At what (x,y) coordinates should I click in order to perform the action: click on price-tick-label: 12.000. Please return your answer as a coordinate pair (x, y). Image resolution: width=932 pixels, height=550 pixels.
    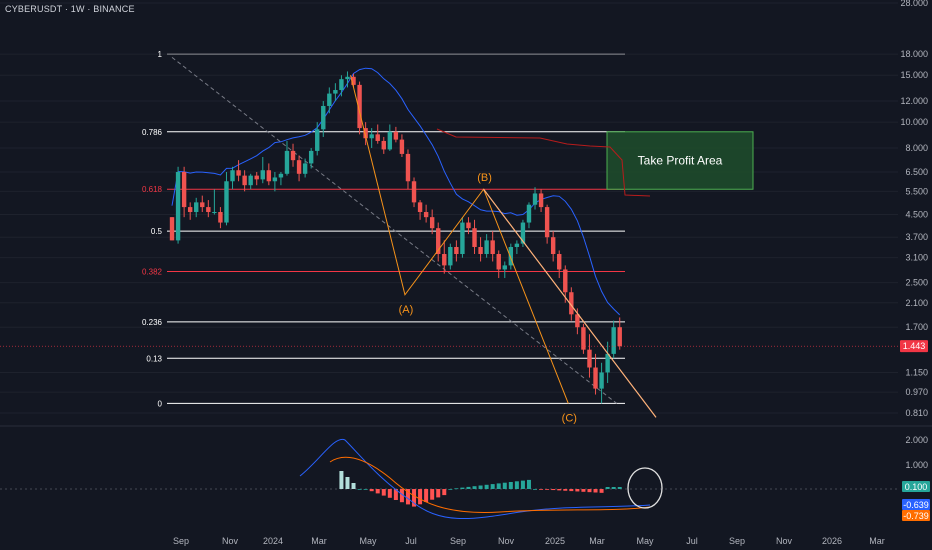
    Looking at the image, I should click on (914, 101).